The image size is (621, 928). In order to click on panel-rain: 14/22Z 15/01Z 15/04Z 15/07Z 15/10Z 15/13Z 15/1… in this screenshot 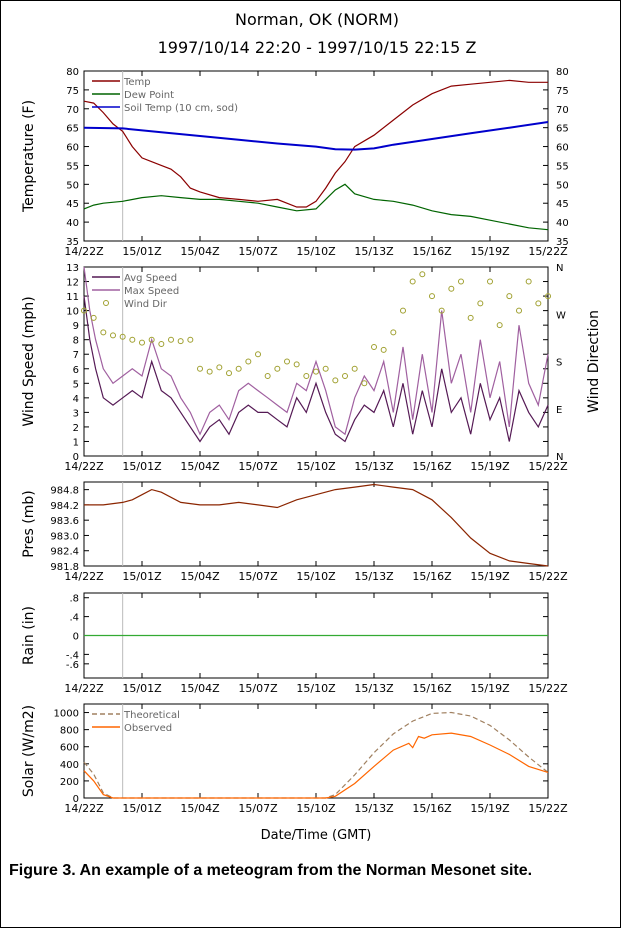, I will do `click(294, 643)`.